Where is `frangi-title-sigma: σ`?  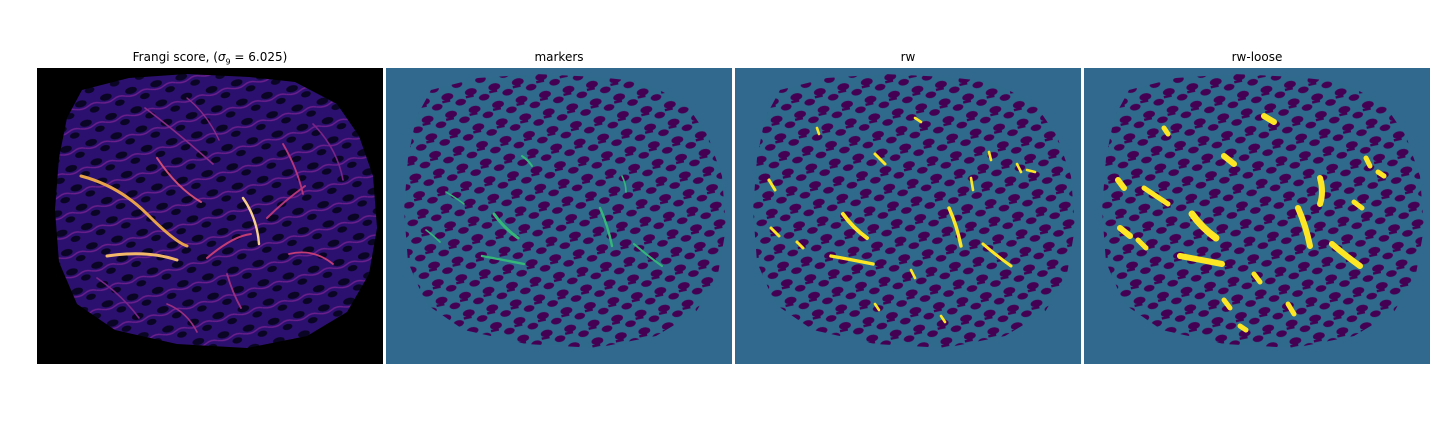 frangi-title-sigma: σ is located at coordinates (221, 57).